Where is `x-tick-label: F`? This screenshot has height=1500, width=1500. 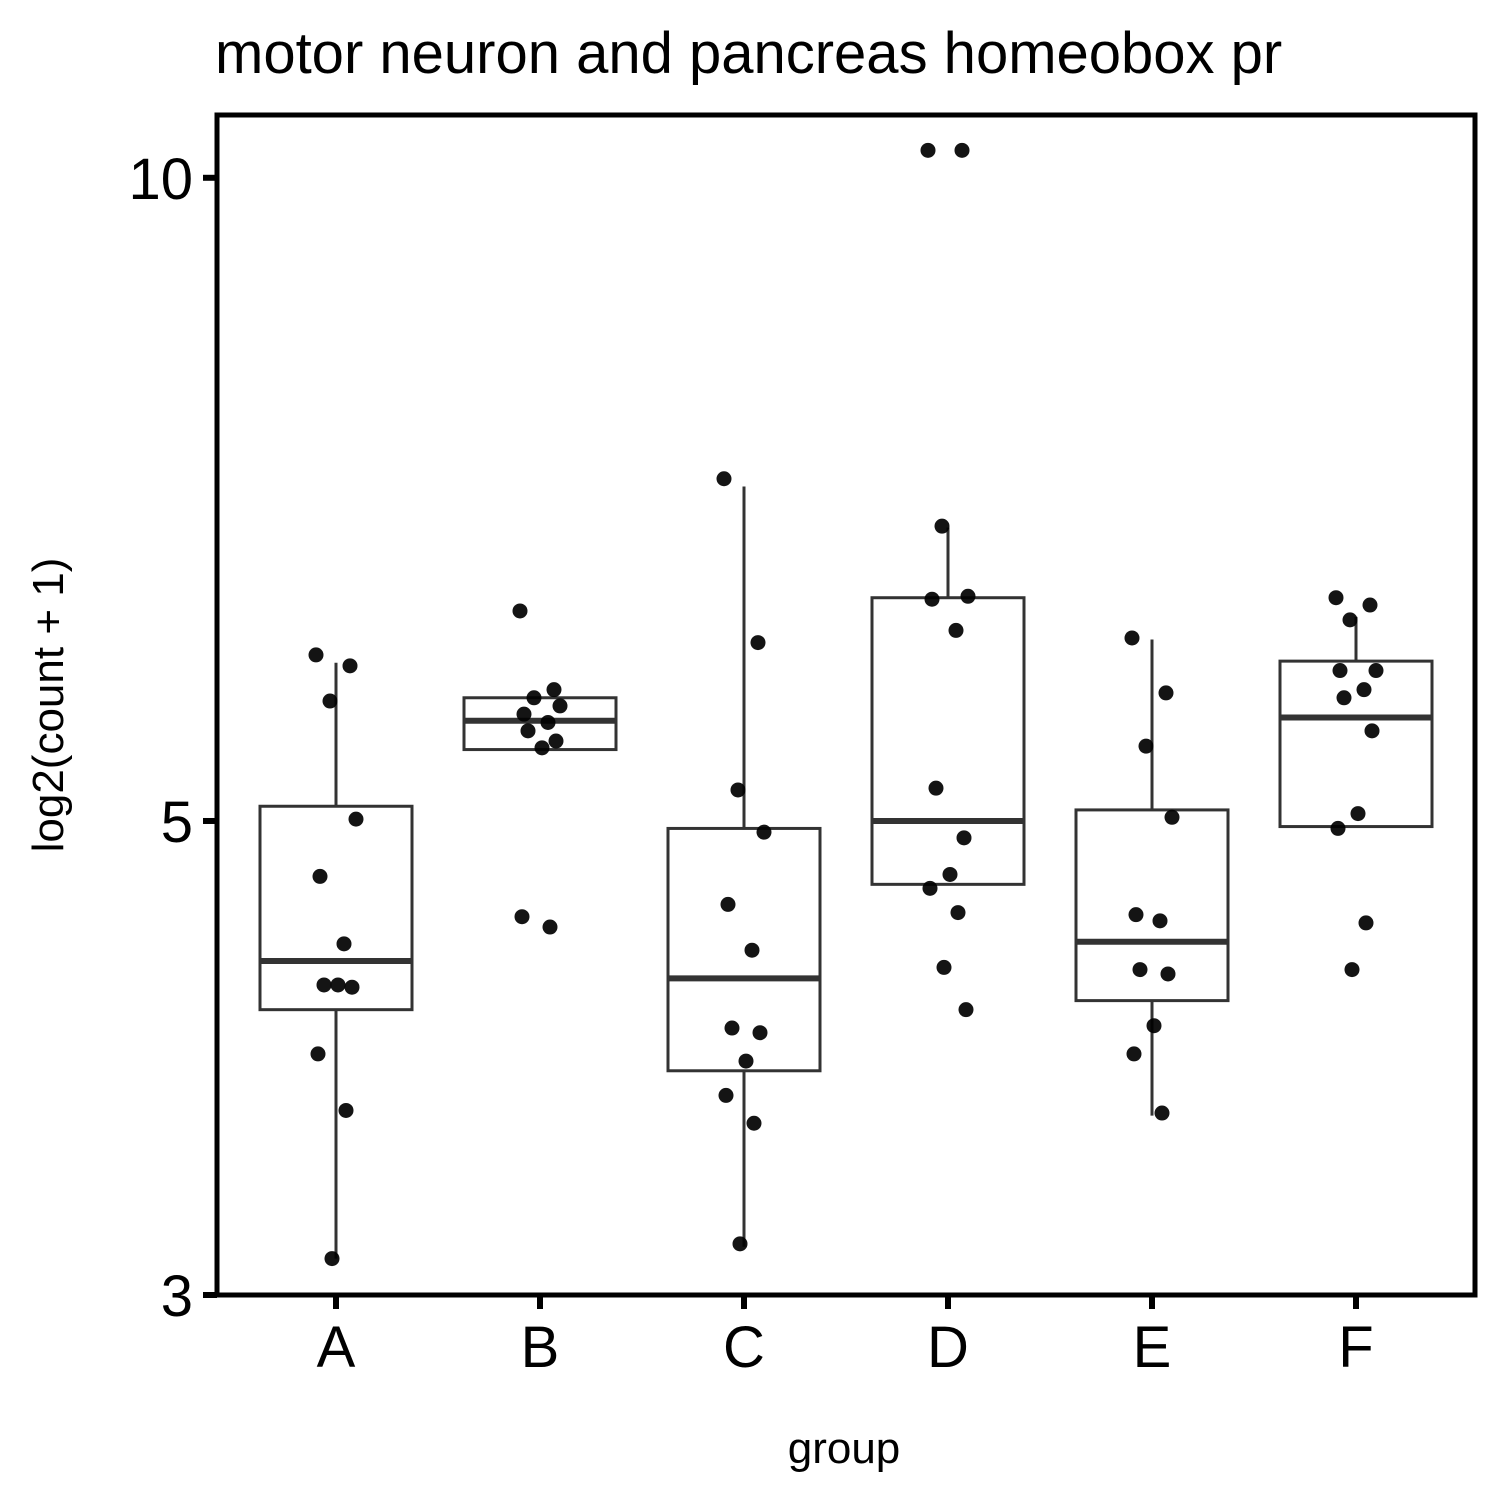
x-tick-label: F is located at coordinates (1355, 1347).